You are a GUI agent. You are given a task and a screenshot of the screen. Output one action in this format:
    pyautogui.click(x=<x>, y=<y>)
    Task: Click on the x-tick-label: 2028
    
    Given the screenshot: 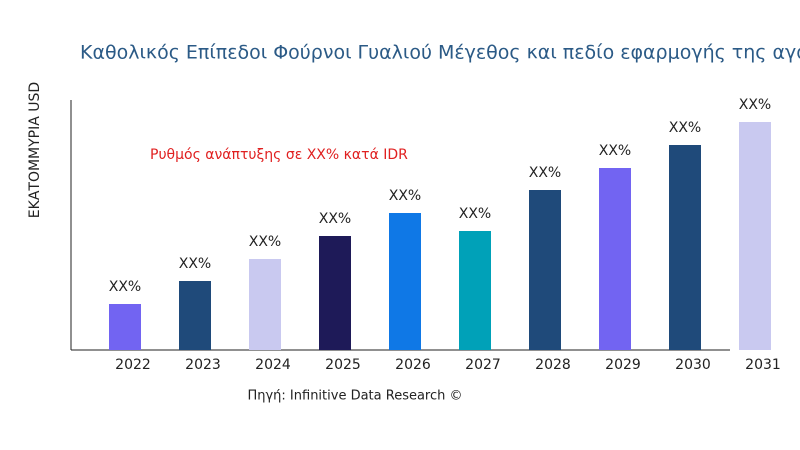 What is the action you would take?
    pyautogui.click(x=553, y=365)
    